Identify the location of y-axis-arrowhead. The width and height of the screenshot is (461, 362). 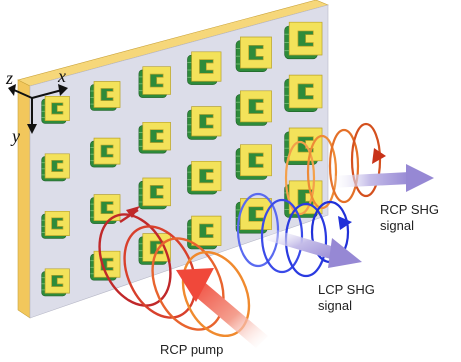
(32, 129).